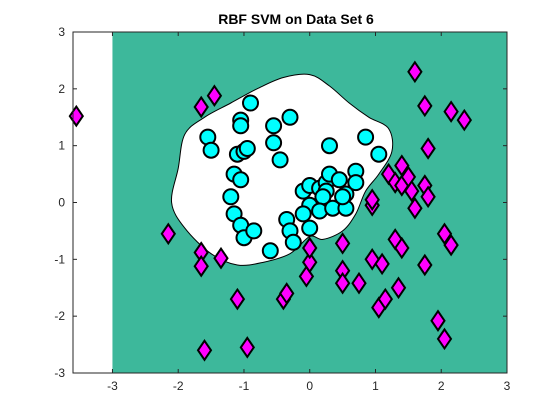 The image size is (560, 420). Describe the element at coordinates (112, 386) in the screenshot. I see `x-tick-label: -3` at that location.